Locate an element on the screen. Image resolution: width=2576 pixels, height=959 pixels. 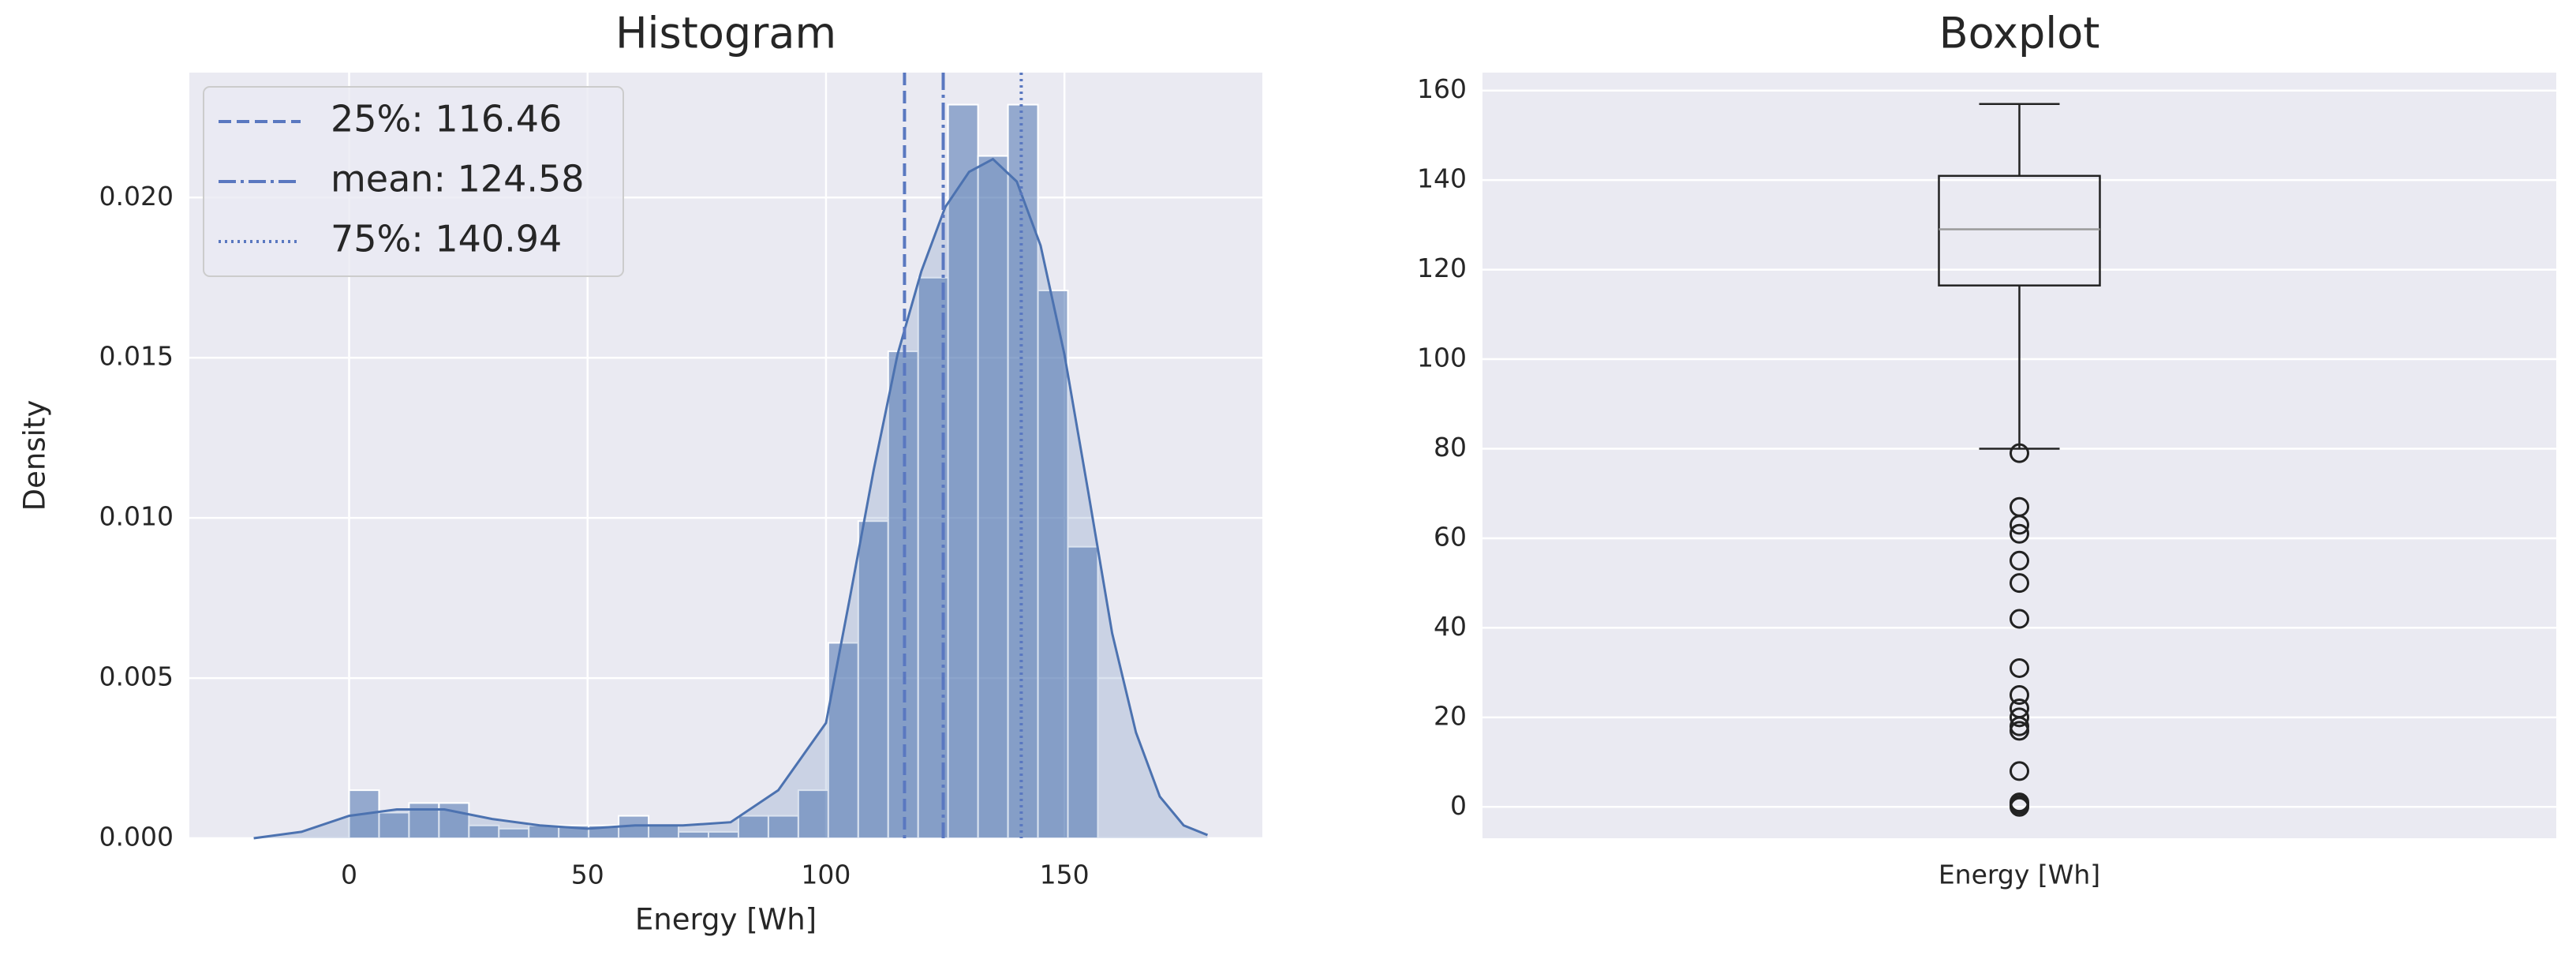
y-tick-label: 0.020 is located at coordinates (136, 196).